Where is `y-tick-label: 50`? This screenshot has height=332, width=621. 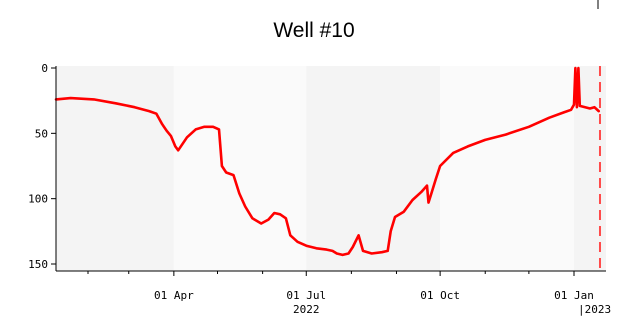
y-tick-label: 50 is located at coordinates (41, 133).